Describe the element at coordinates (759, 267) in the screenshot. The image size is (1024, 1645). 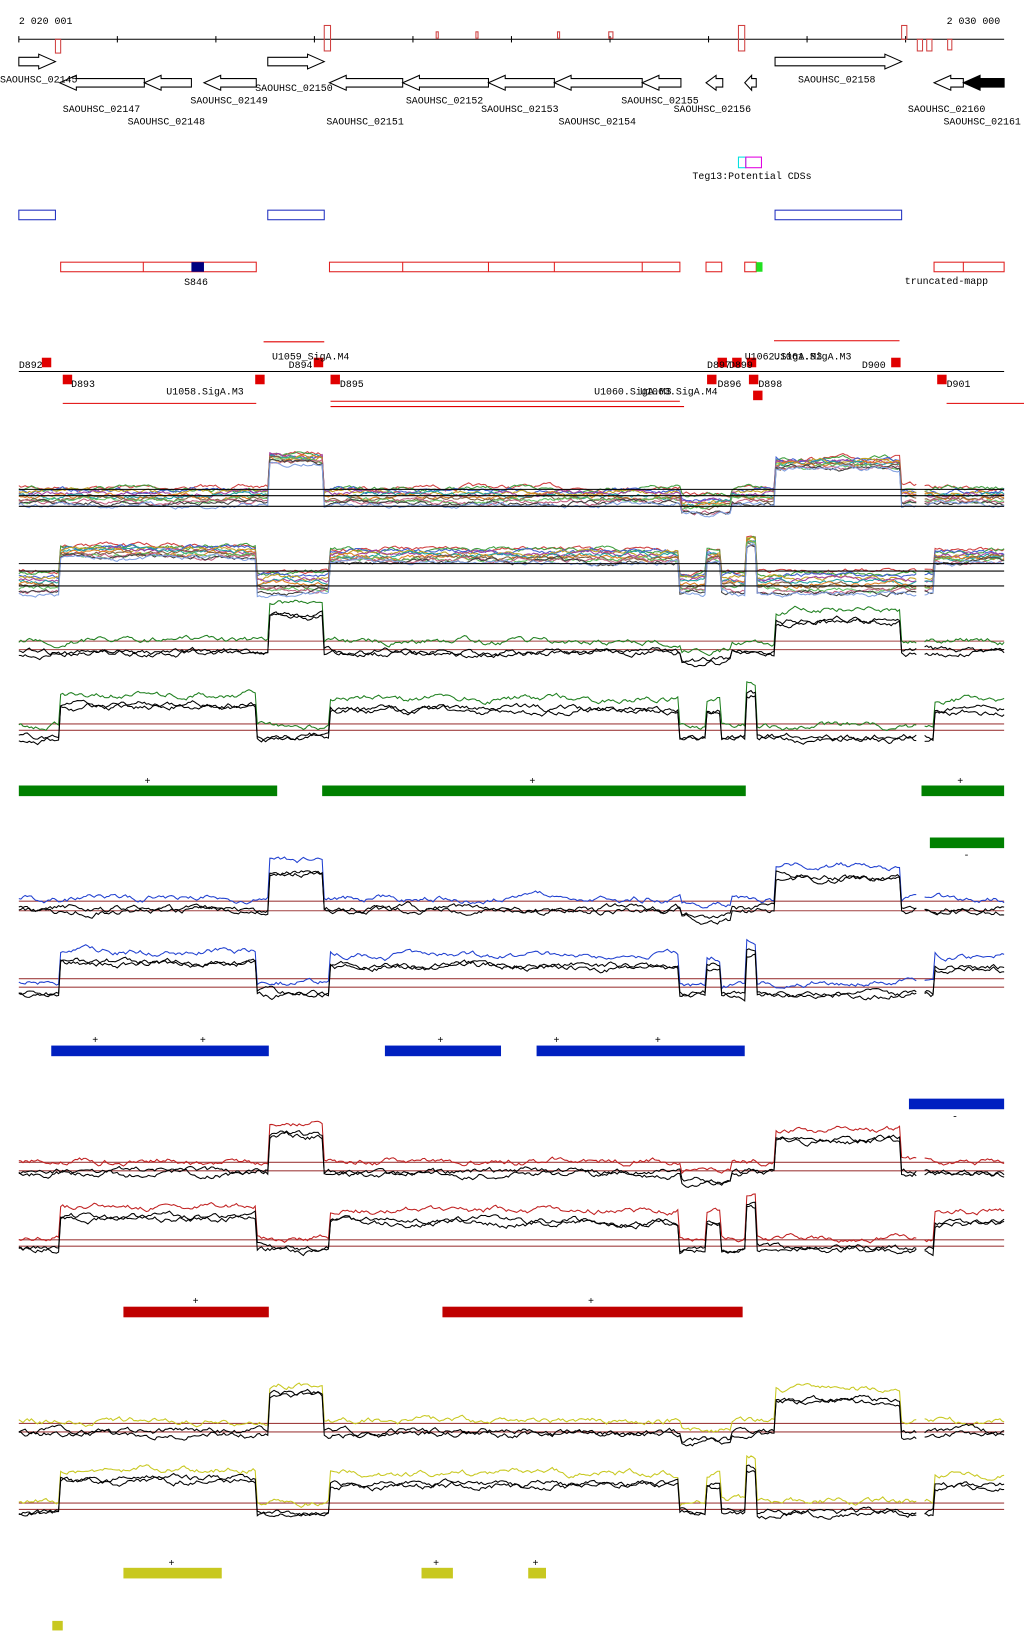
I see `green-box` at that location.